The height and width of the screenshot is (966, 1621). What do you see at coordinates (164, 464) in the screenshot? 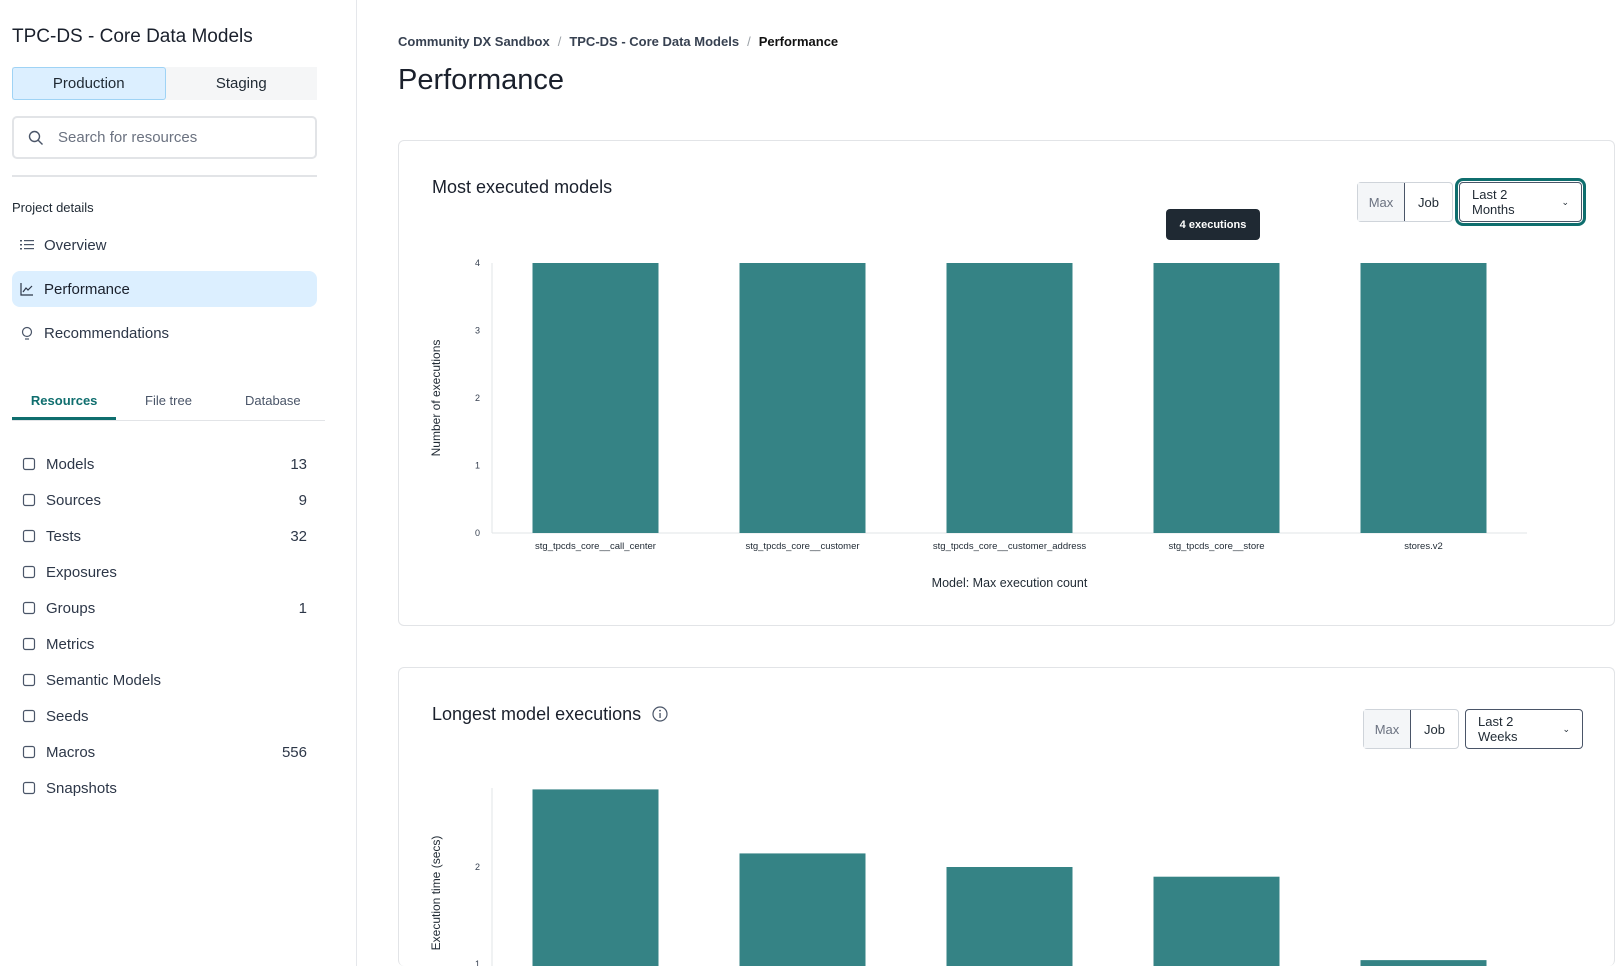
I see `resource-item: Models 13` at bounding box center [164, 464].